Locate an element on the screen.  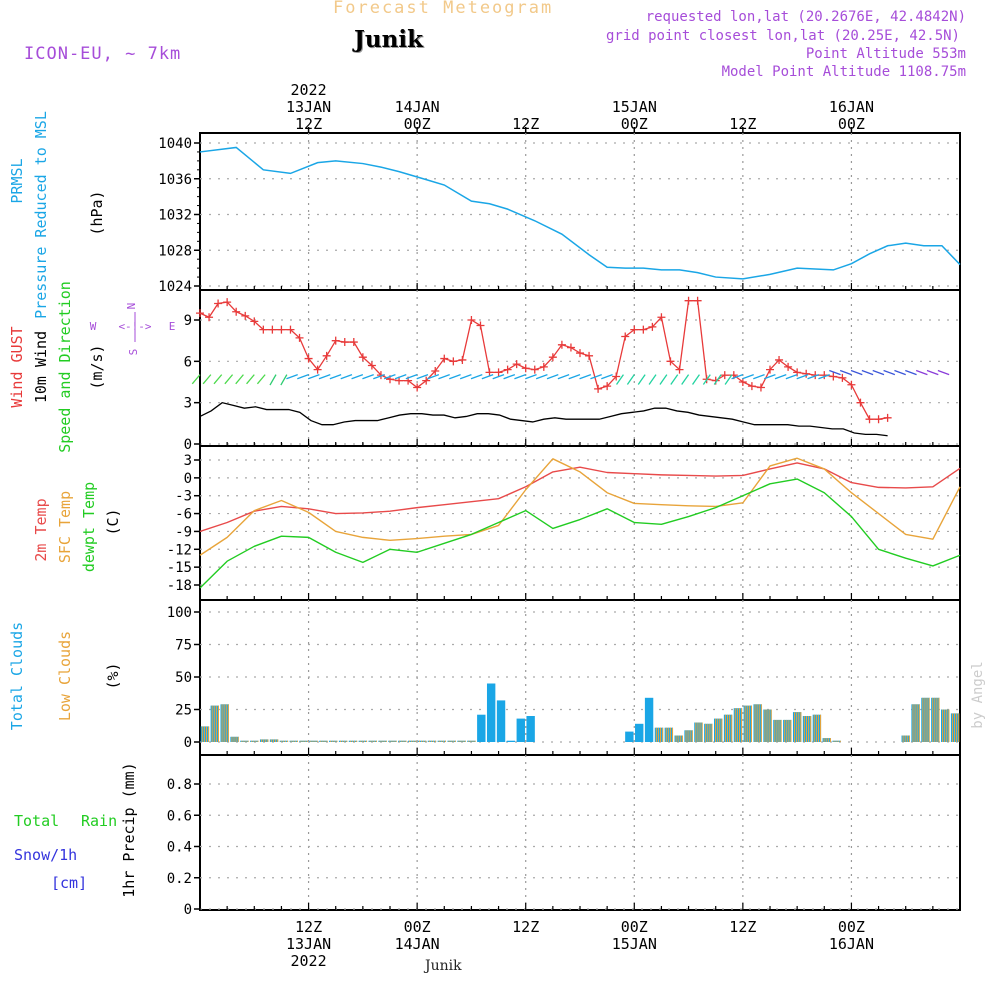
time-label-bottom: 13JAN is located at coordinates (308, 944).